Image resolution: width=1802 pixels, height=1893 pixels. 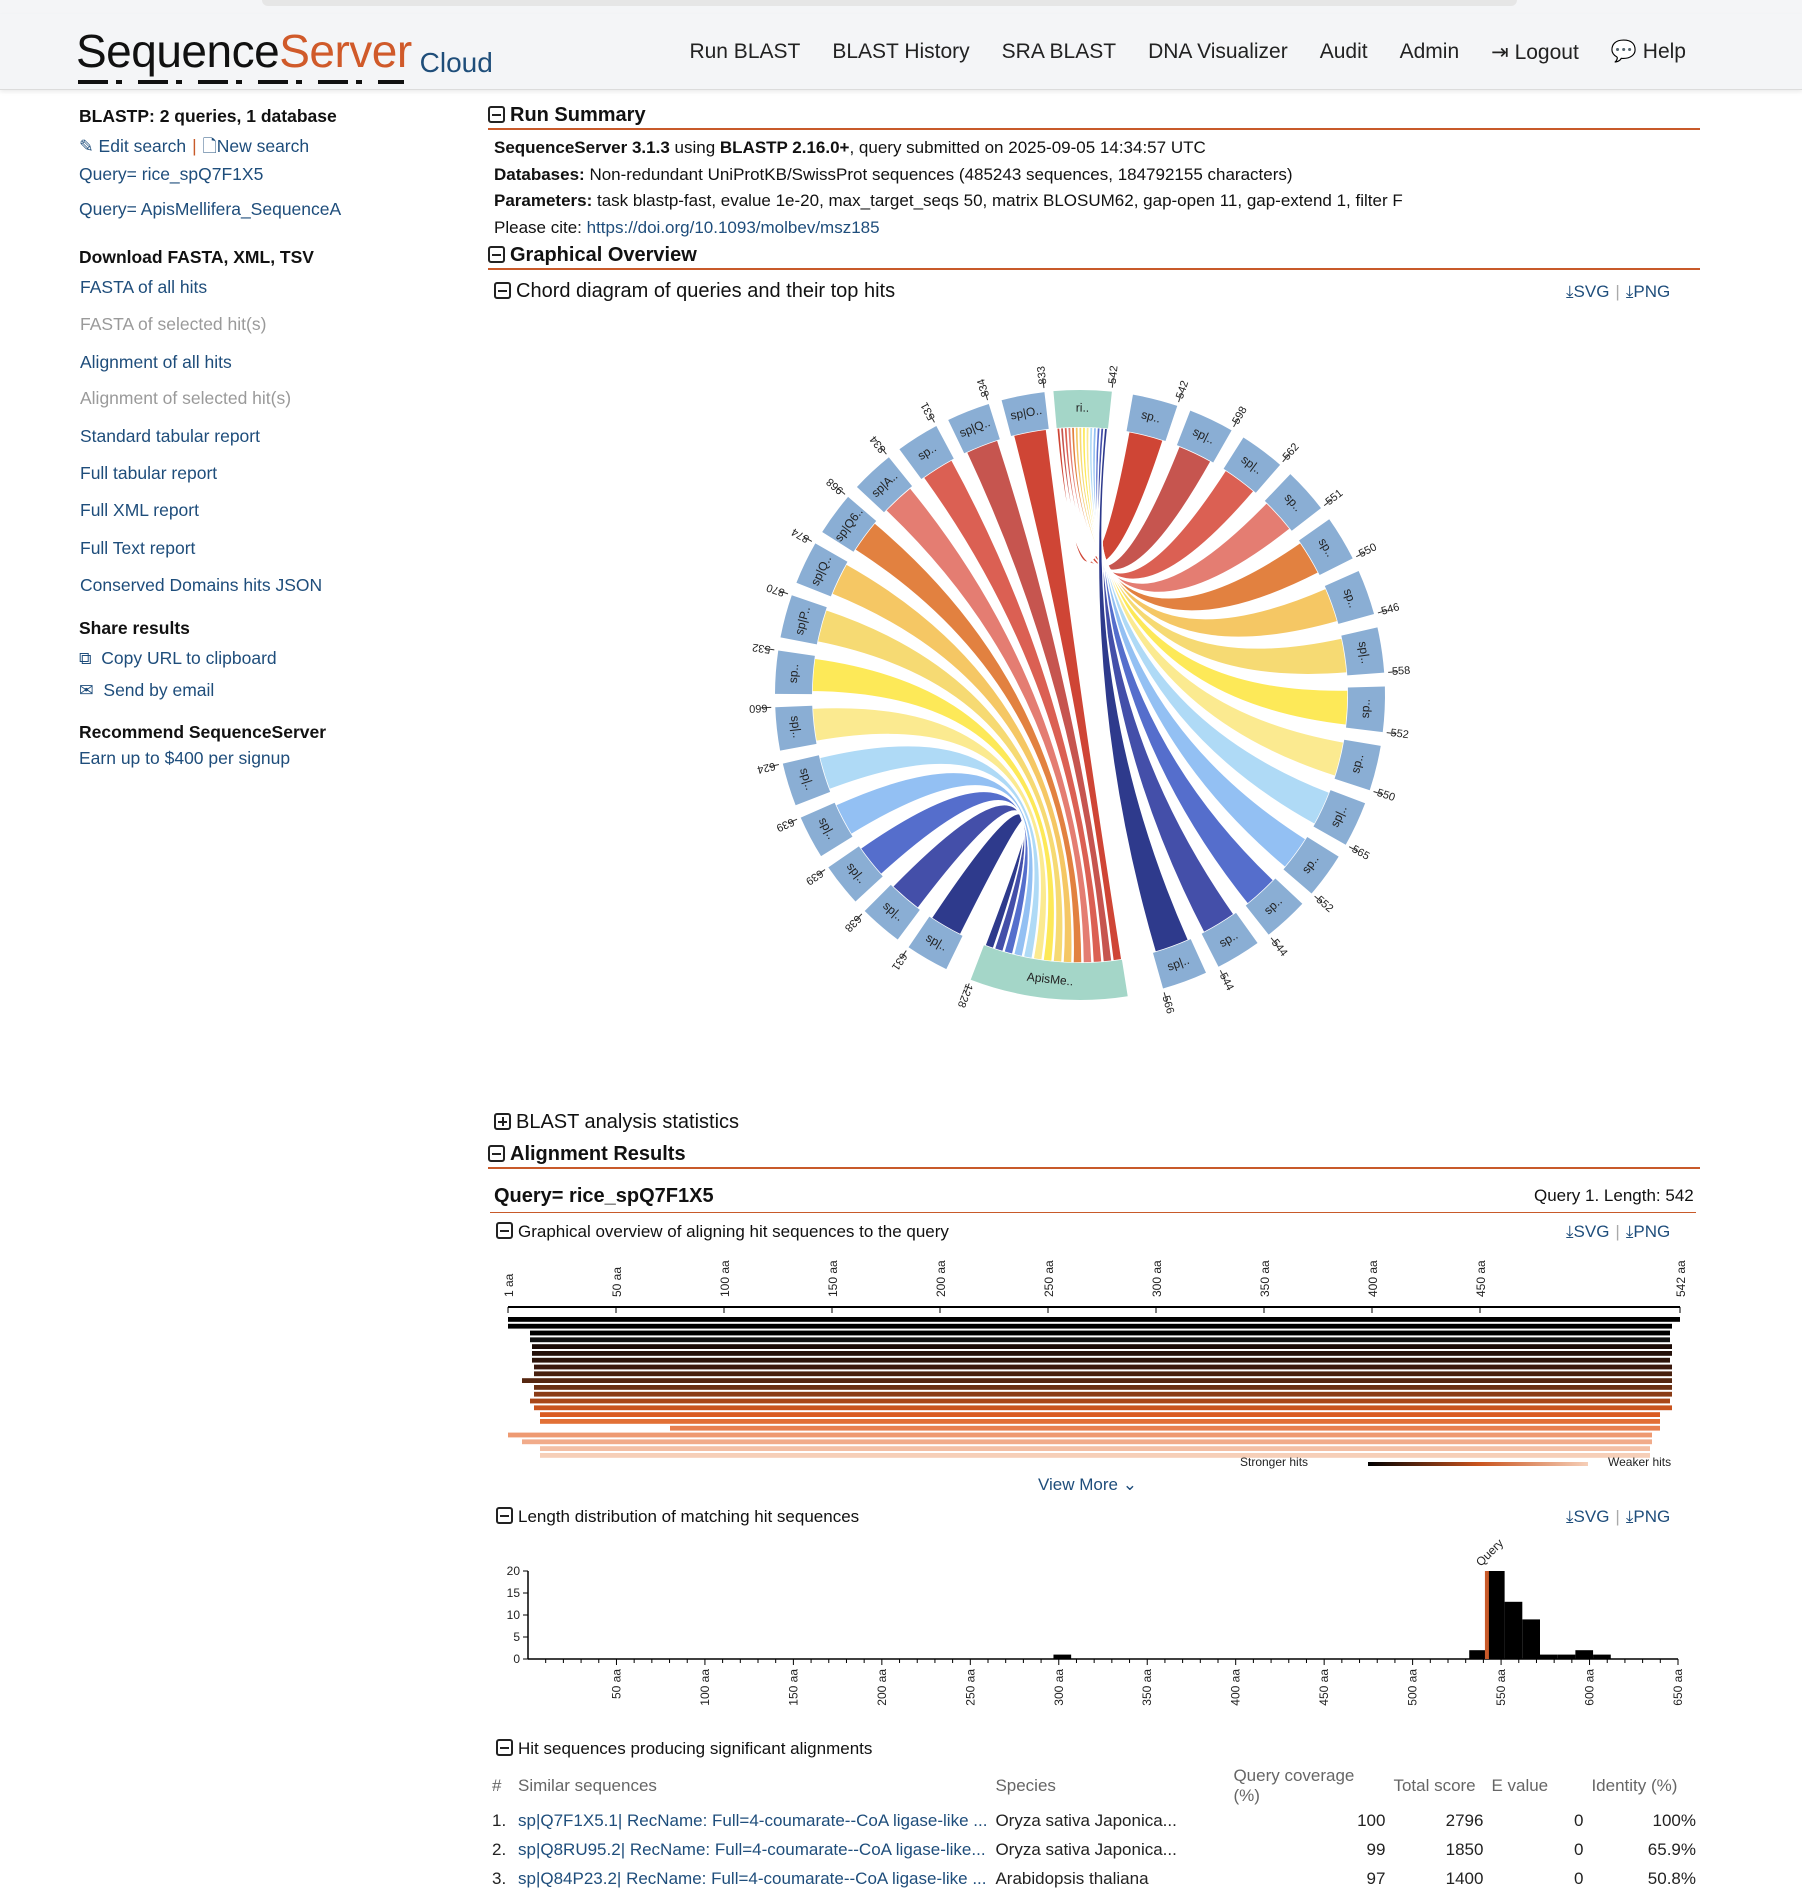 I want to click on svg-label: SVG, so click(x=1592, y=291).